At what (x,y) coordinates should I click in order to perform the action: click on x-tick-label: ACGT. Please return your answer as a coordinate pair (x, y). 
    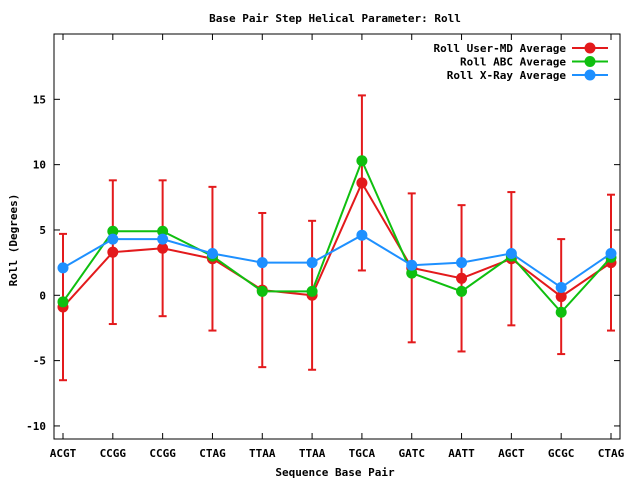
    Looking at the image, I should click on (63, 453).